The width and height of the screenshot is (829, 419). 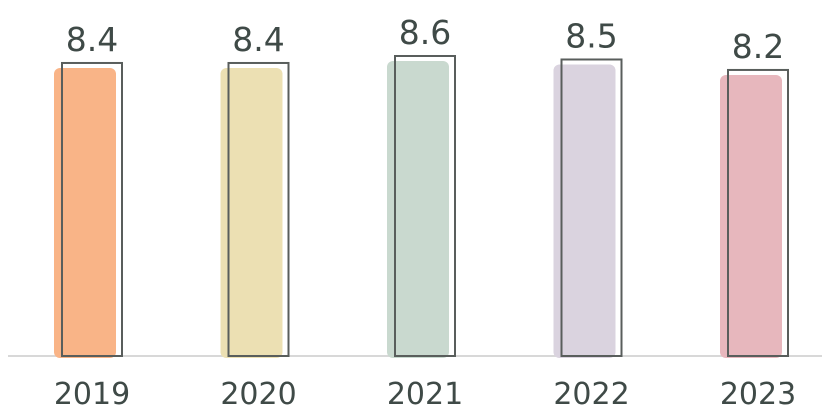 I want to click on bar-outline-2020, so click(x=258, y=209).